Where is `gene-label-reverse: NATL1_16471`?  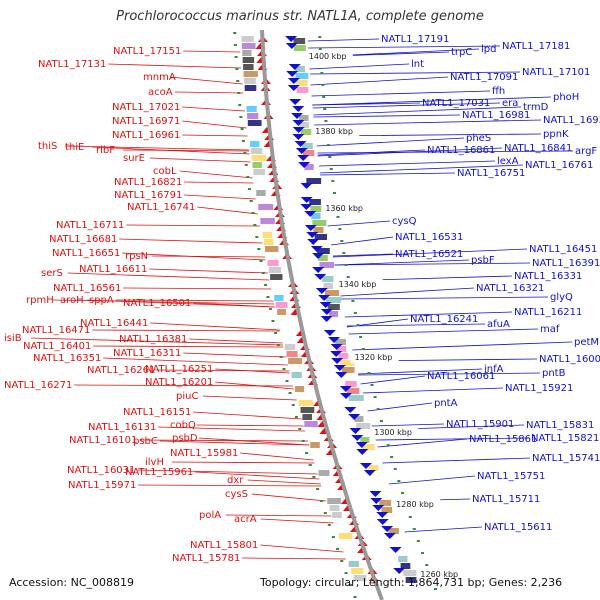
gene-label-reverse: NATL1_16471 is located at coordinates (56, 330).